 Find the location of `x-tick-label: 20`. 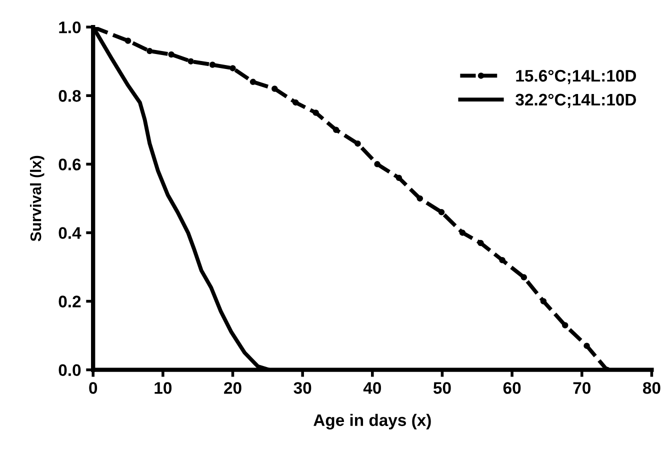

x-tick-label: 20 is located at coordinates (233, 388).